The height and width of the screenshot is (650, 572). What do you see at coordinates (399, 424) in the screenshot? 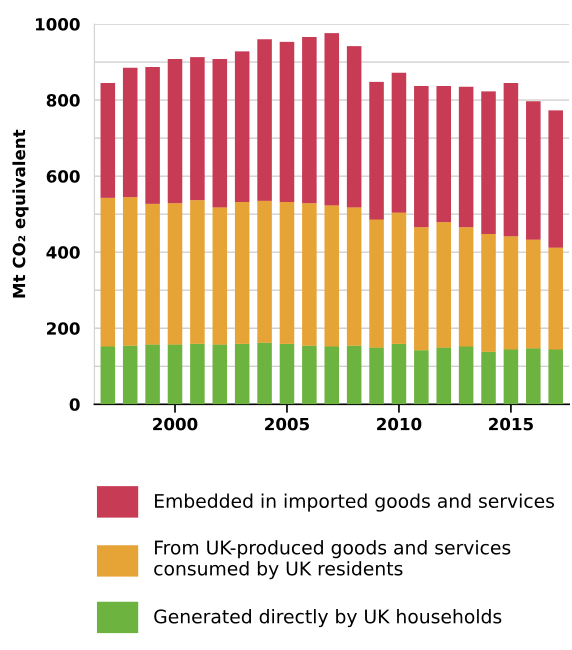
I see `x-tick-label: 2010` at bounding box center [399, 424].